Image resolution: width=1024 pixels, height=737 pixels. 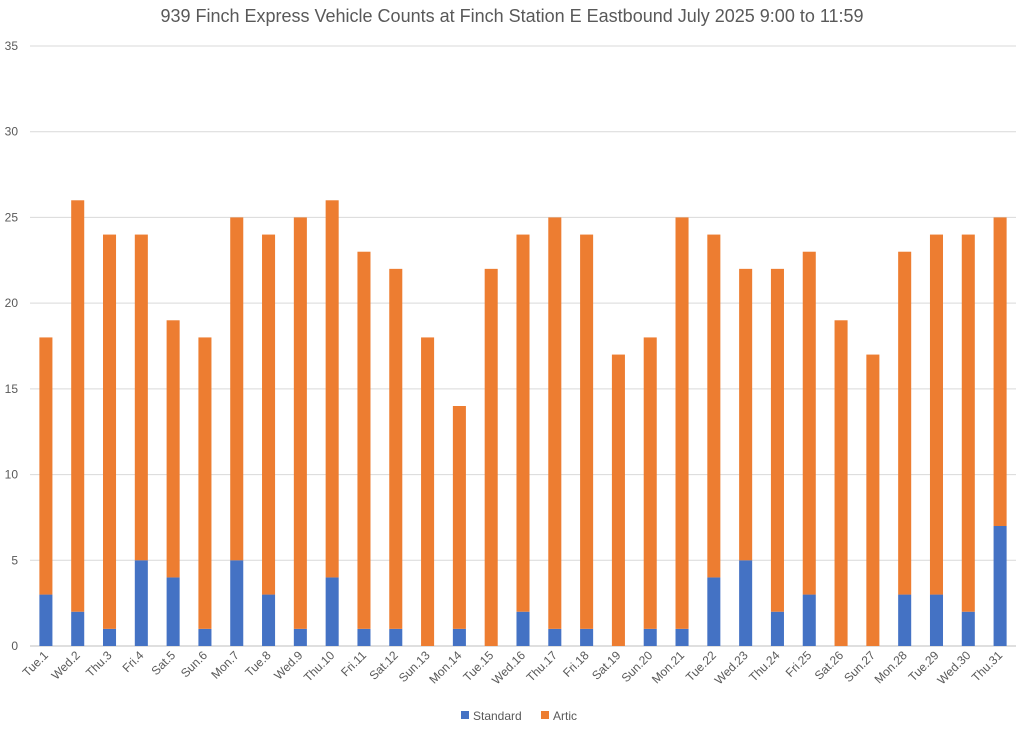 I want to click on x-tick-label: Wed.9, so click(x=288, y=665).